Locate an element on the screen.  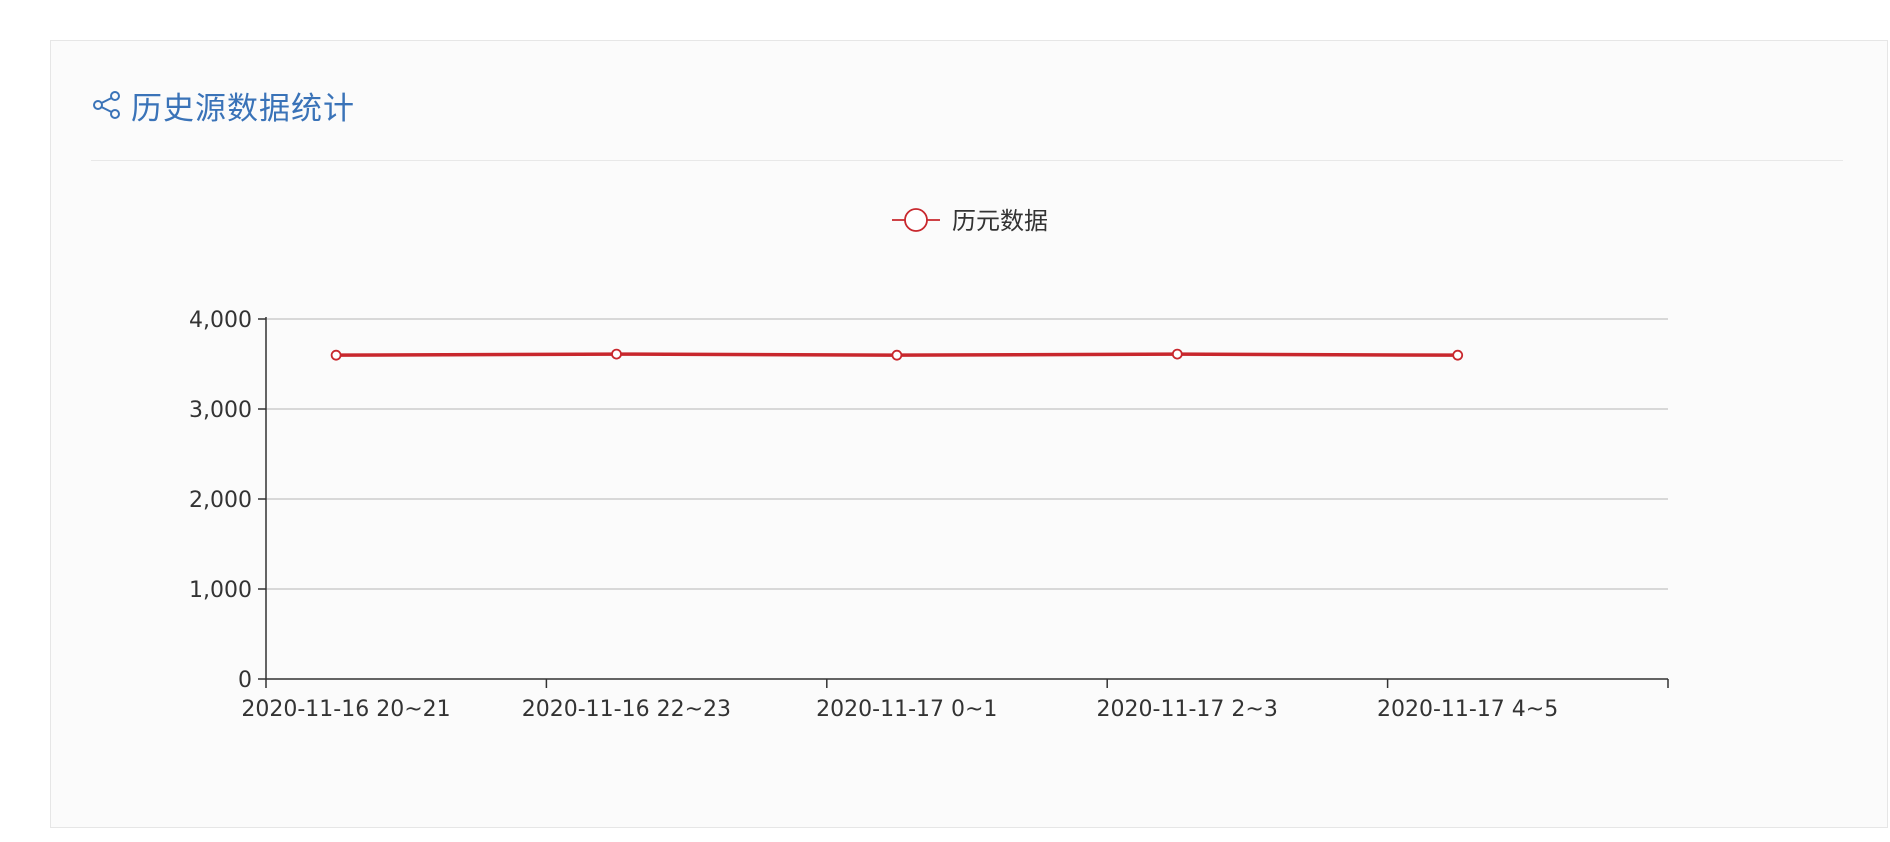
y-tick-label: 4,000 is located at coordinates (220, 320).